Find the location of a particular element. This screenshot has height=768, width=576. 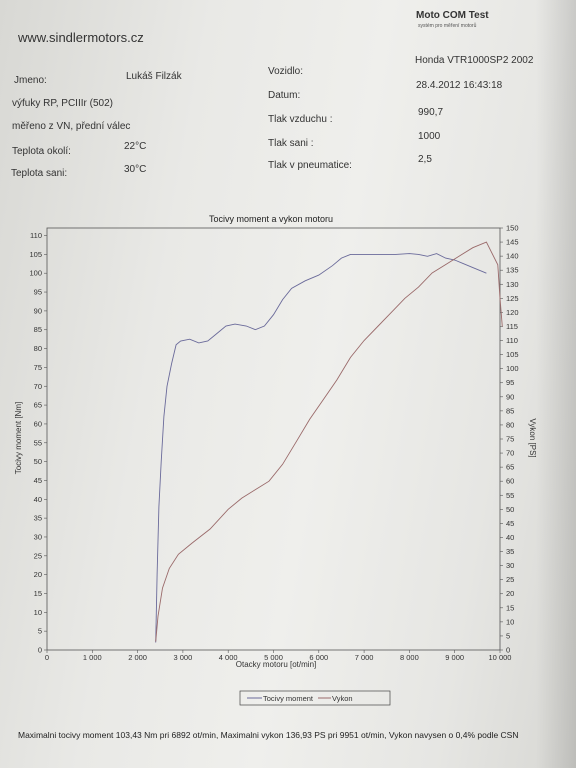

teplota-okoli-value: 22°C is located at coordinates (135, 146).